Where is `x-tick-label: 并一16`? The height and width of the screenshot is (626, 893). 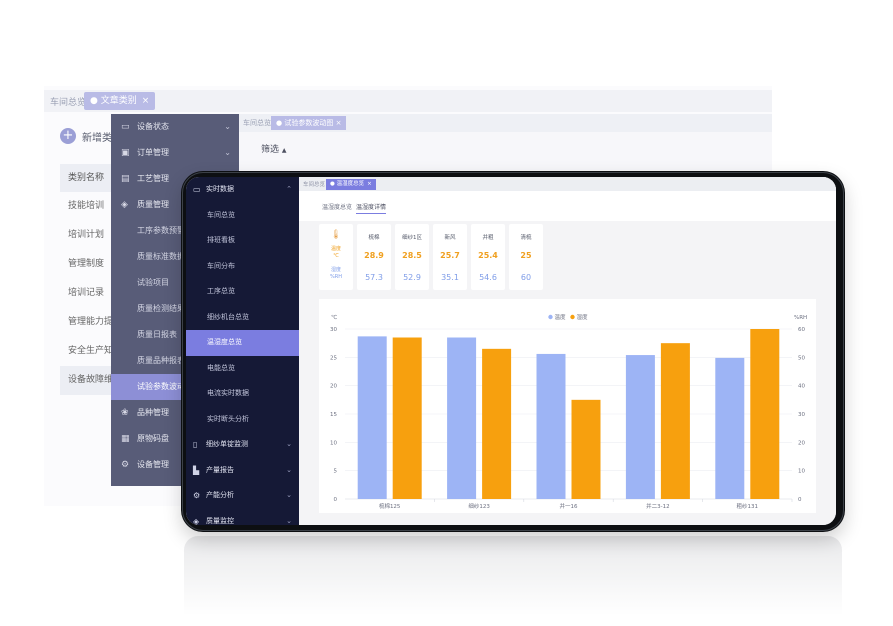 x-tick-label: 并一16 is located at coordinates (569, 506).